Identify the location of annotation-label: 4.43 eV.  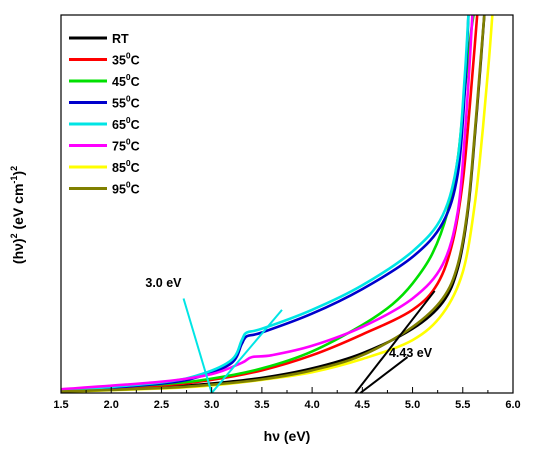
(411, 353).